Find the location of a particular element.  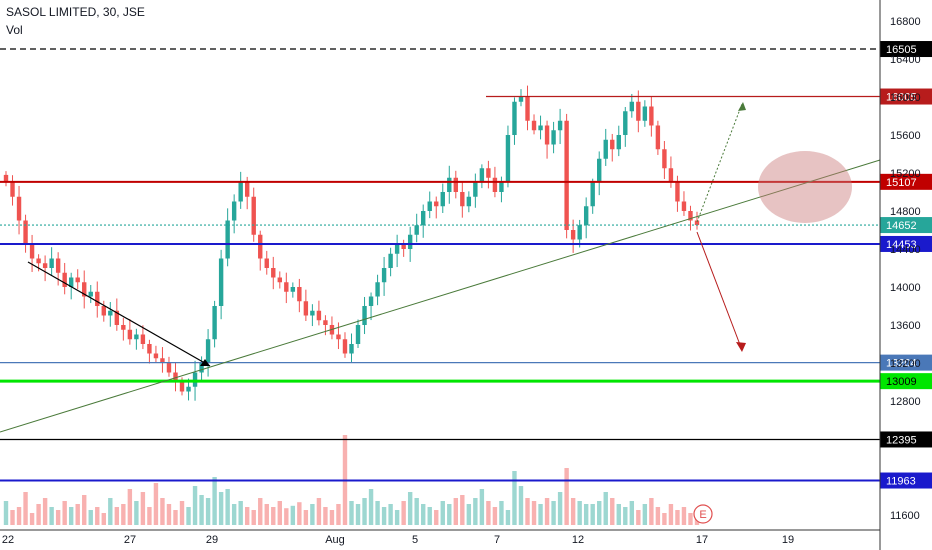

chart-title: SASOL LIMITED, 30, JSE is located at coordinates (75, 12).